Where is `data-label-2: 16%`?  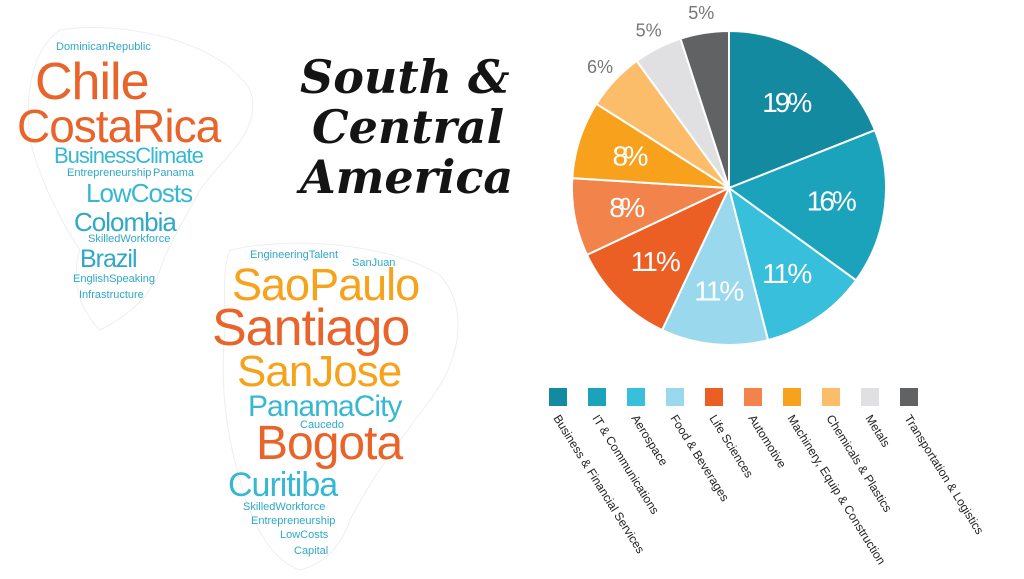
data-label-2: 16% is located at coordinates (832, 200).